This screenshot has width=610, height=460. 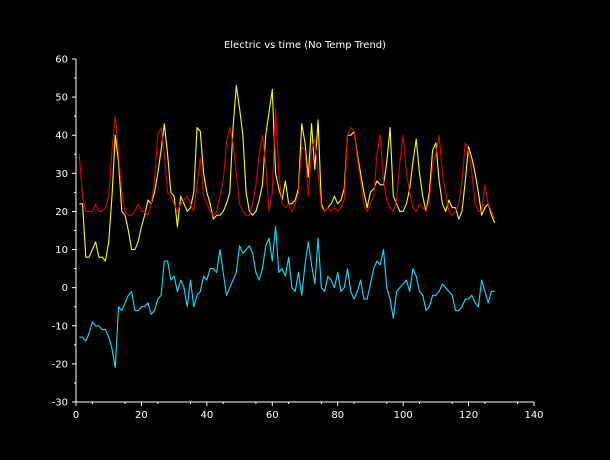 What do you see at coordinates (61, 60) in the screenshot?
I see `y-tick-label: 60` at bounding box center [61, 60].